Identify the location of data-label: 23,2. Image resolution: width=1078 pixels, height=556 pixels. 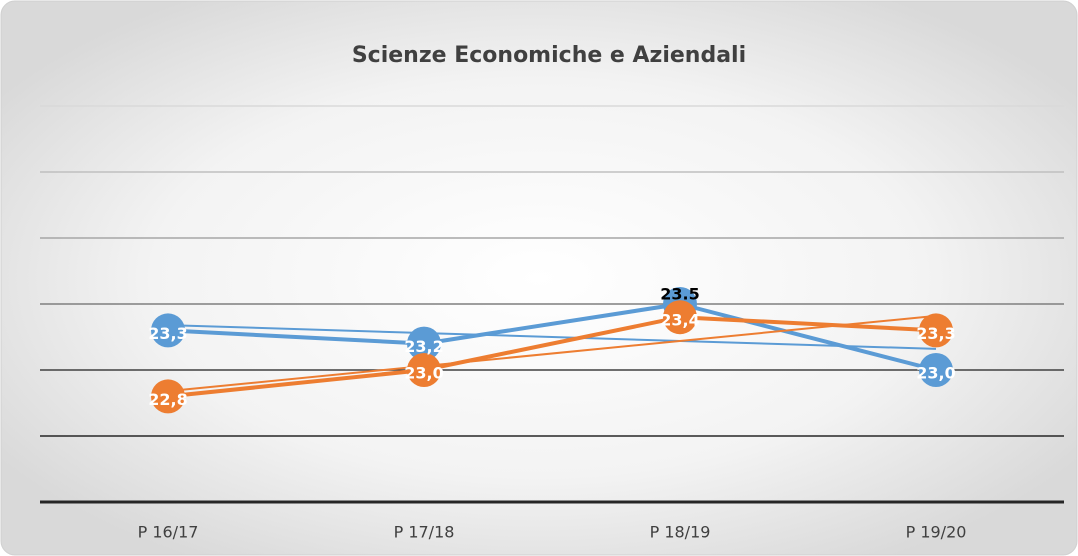
(423, 346).